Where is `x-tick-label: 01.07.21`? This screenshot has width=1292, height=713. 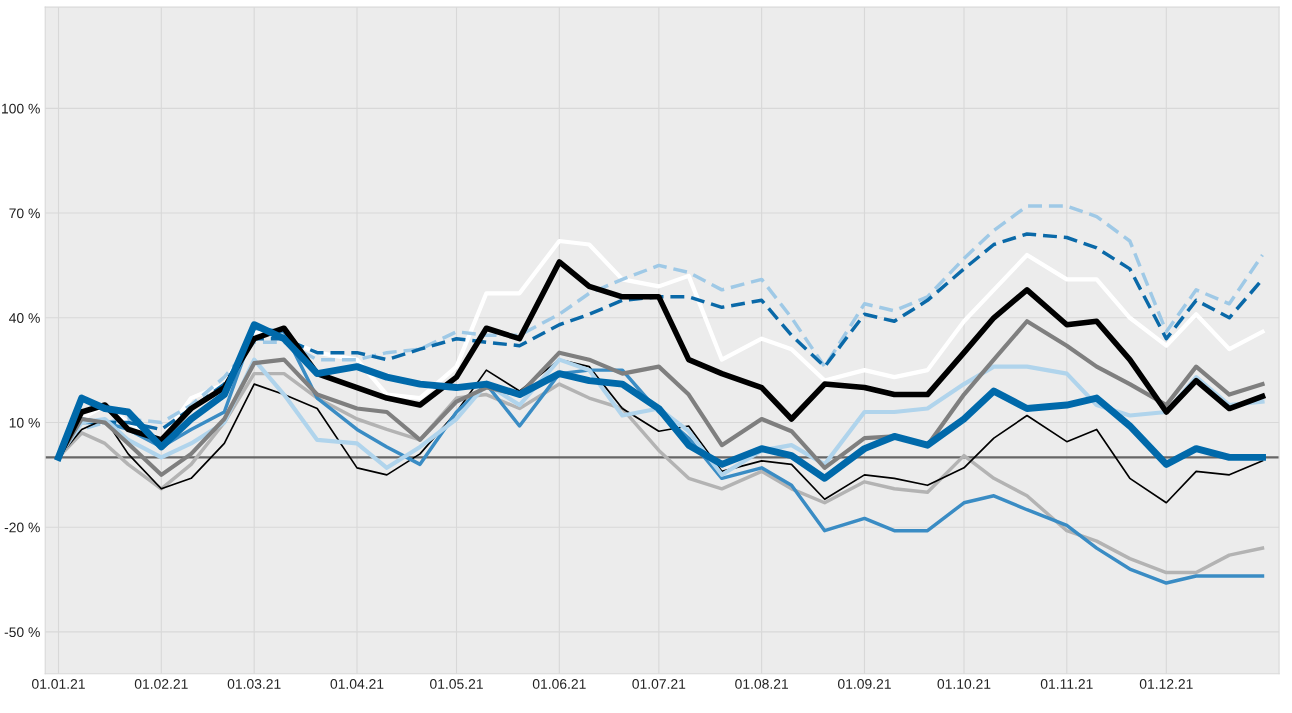
x-tick-label: 01.07.21 is located at coordinates (659, 684).